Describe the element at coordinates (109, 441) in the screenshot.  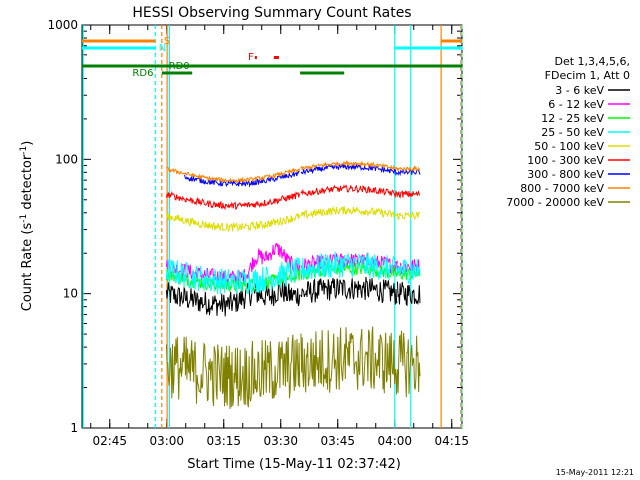
I see `x-tick-label: 02:45` at that location.